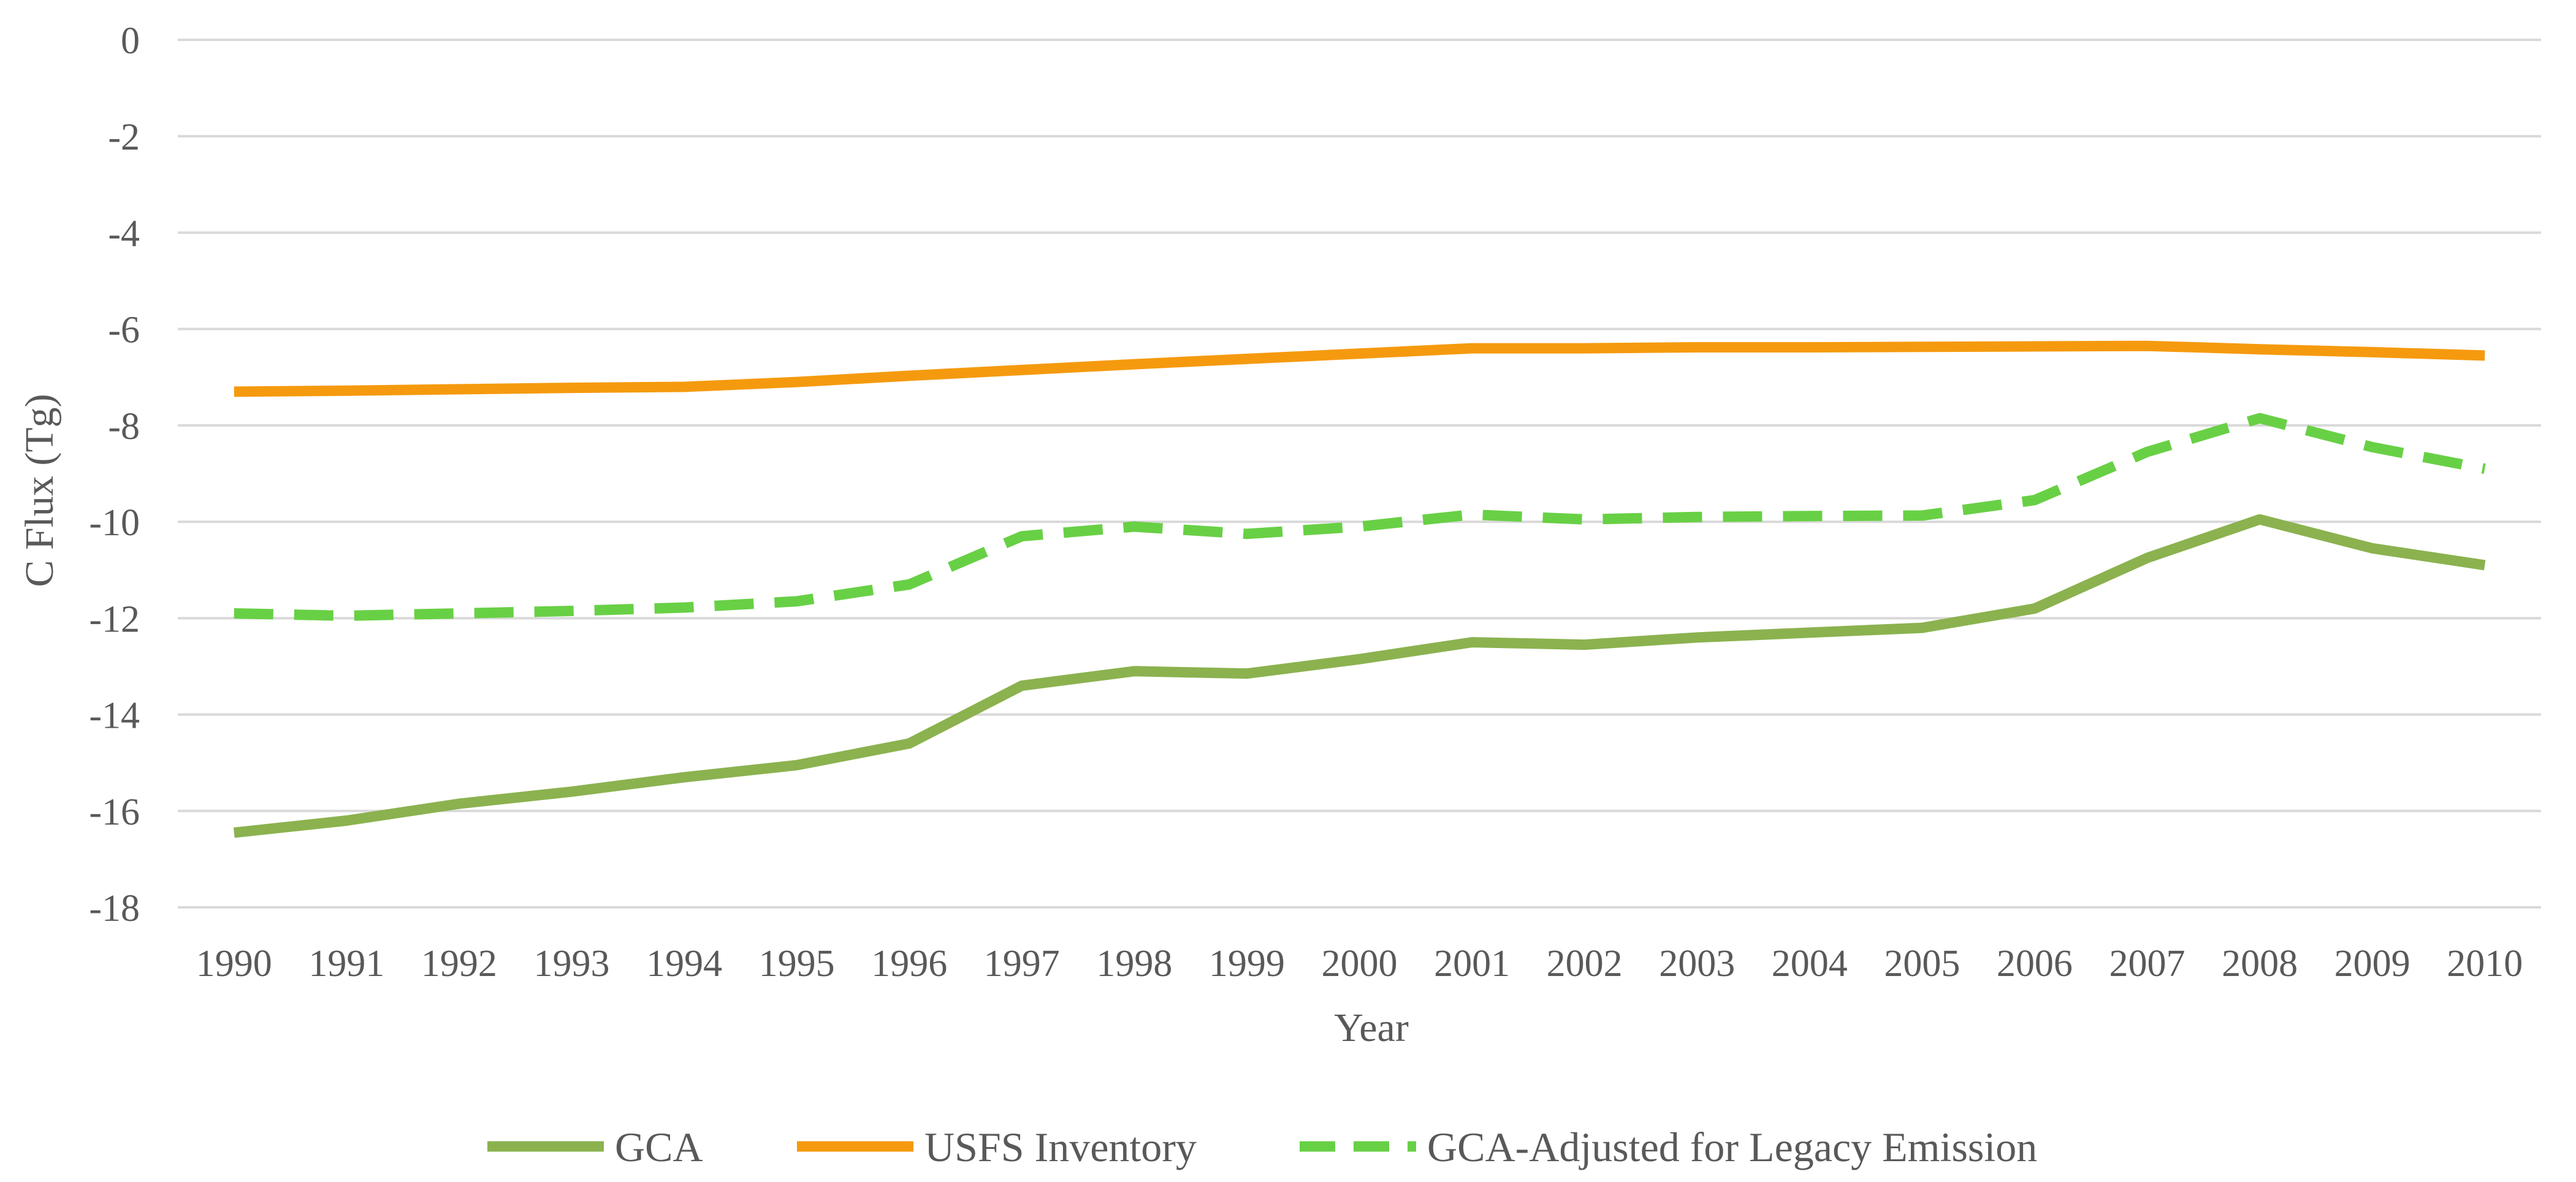 The width and height of the screenshot is (2576, 1182). Describe the element at coordinates (234, 964) in the screenshot. I see `x-tick-label: 1990` at that location.